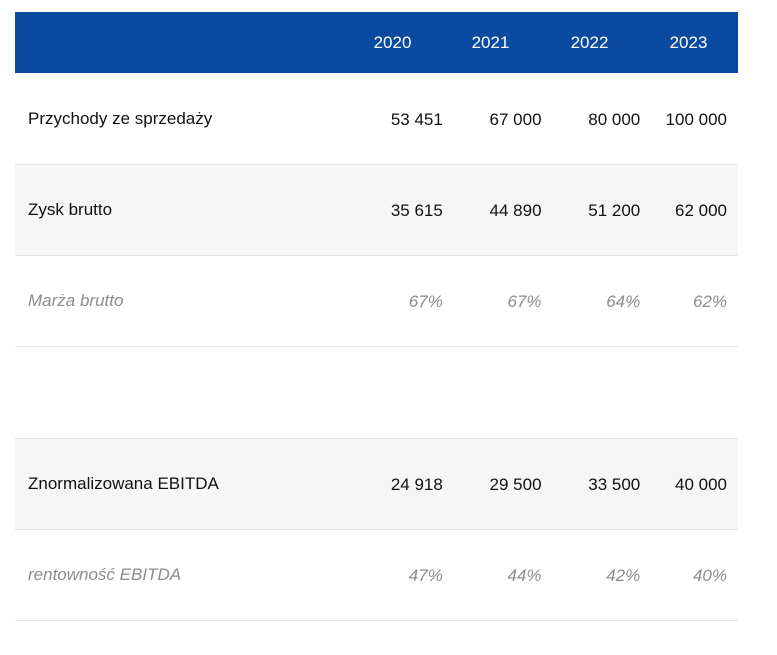 This screenshot has width=777, height=655. I want to click on row-label: Zysk brutto, so click(70, 209).